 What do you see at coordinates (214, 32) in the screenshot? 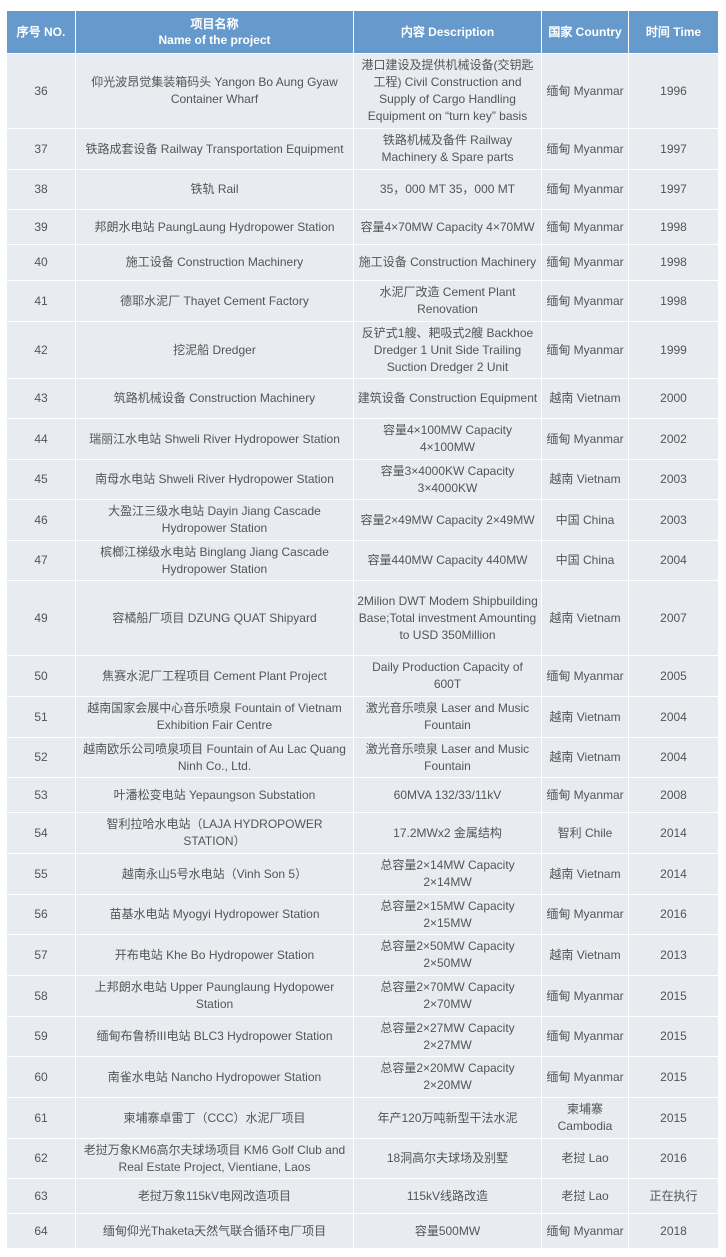
I see `header-name: 项目名称 Name of the project` at bounding box center [214, 32].